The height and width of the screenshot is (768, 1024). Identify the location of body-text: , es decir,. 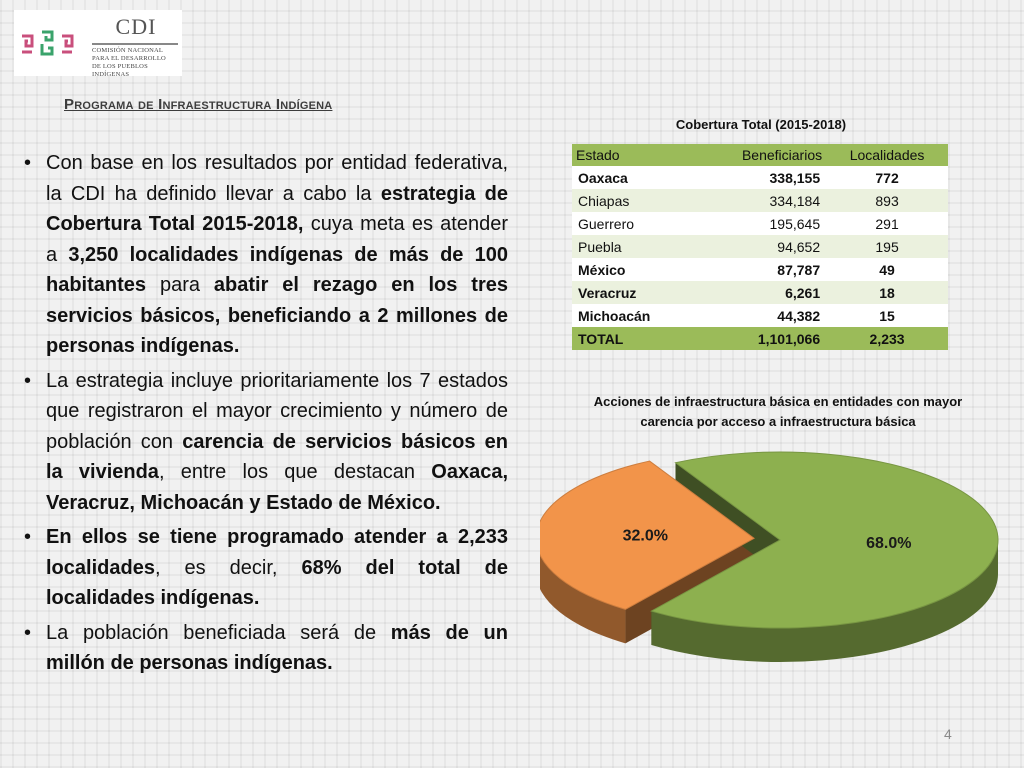
(228, 567).